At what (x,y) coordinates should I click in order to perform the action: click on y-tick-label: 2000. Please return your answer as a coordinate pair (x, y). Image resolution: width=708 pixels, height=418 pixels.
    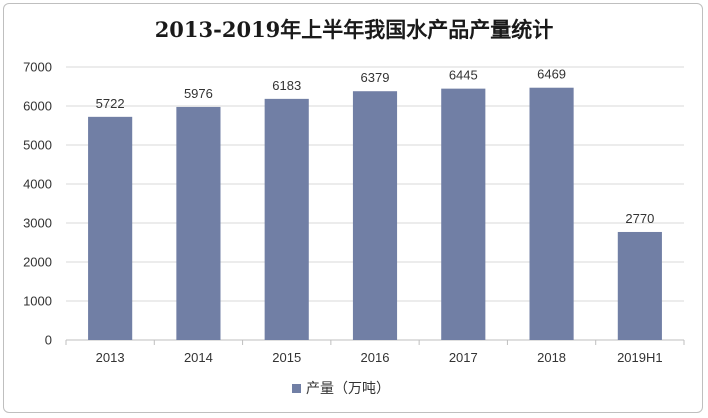
    Looking at the image, I should click on (37, 262).